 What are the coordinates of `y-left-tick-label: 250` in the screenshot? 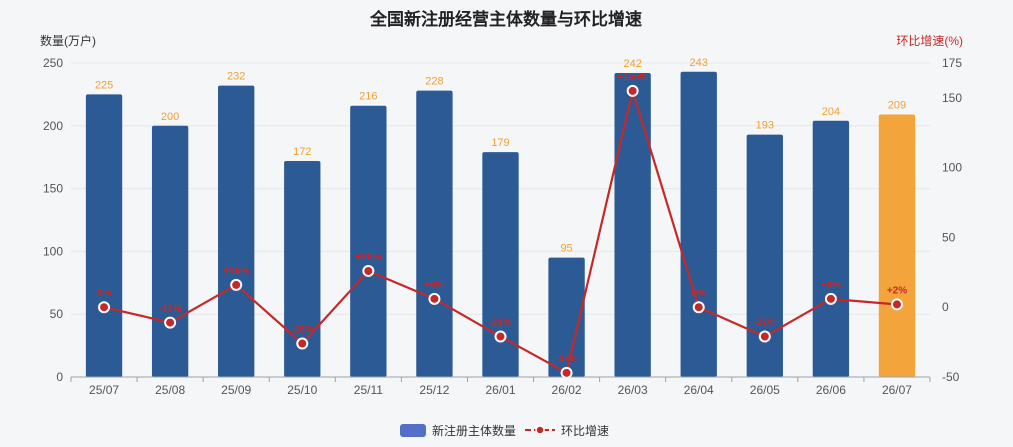 It's located at (53, 63).